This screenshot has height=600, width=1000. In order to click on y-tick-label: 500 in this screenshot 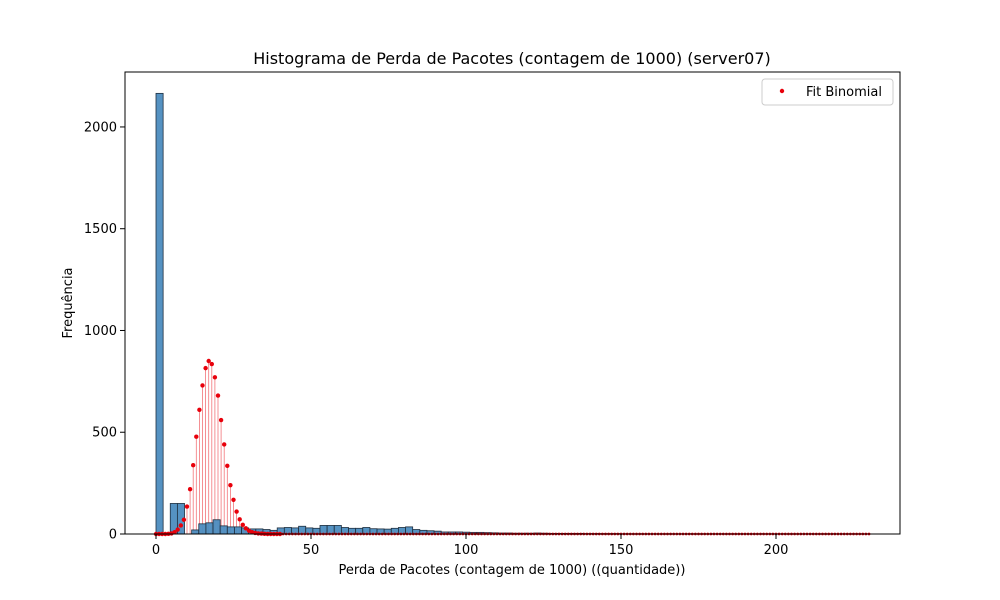, I will do `click(104, 433)`.